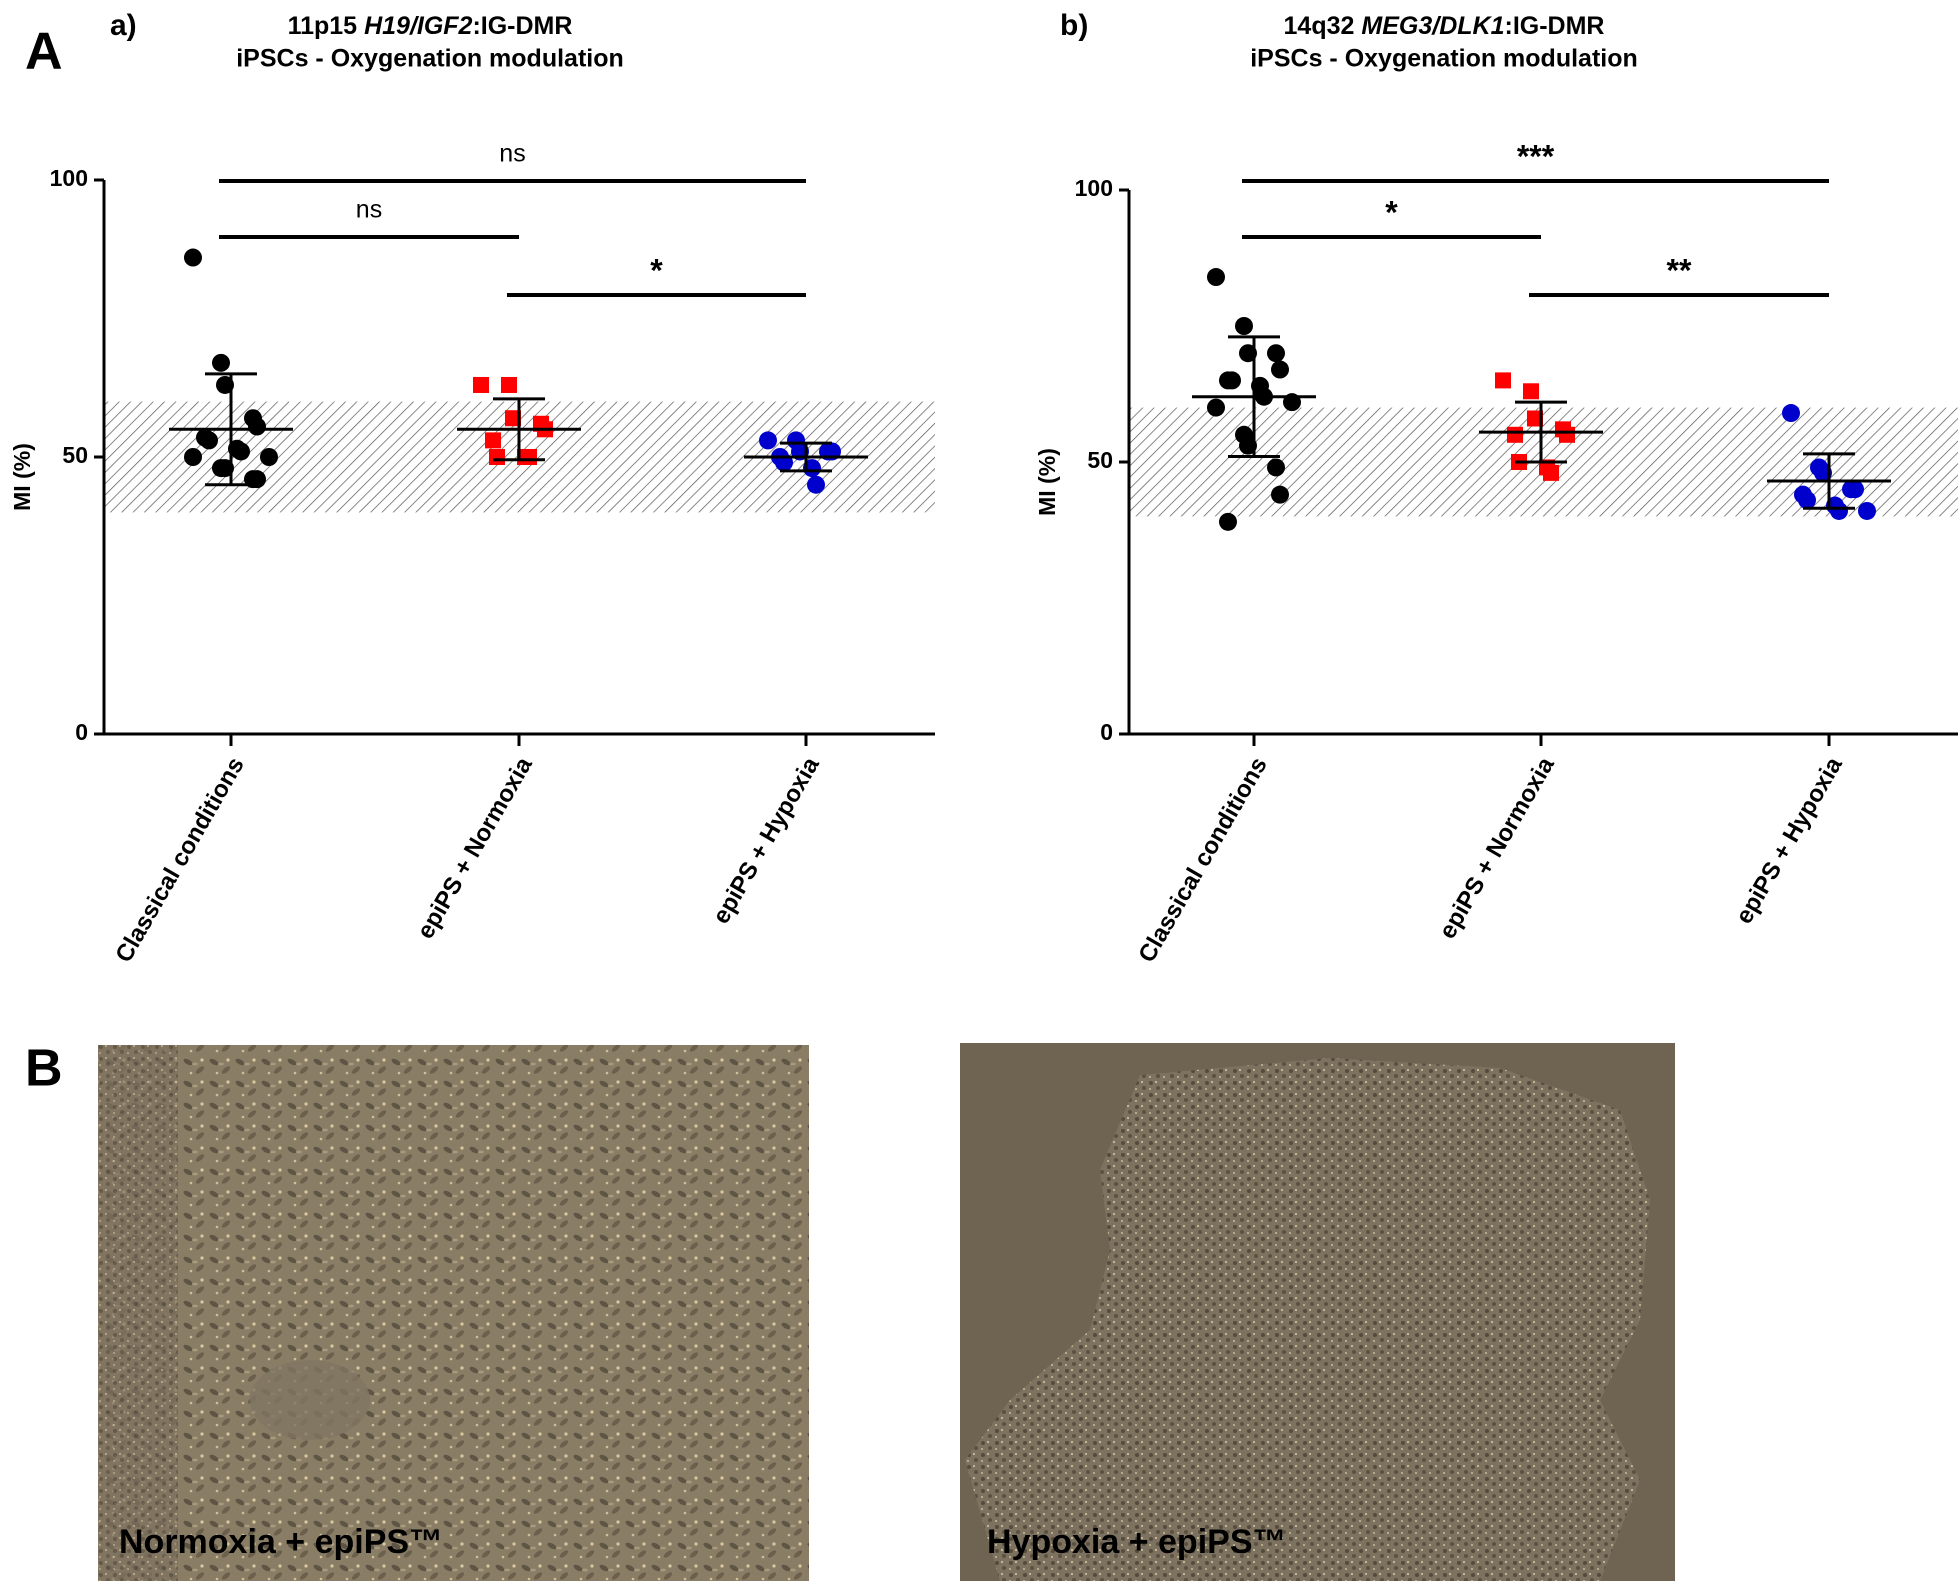  Describe the element at coordinates (418, 26) in the screenshot. I see `title-part: H19/IGF2` at that location.